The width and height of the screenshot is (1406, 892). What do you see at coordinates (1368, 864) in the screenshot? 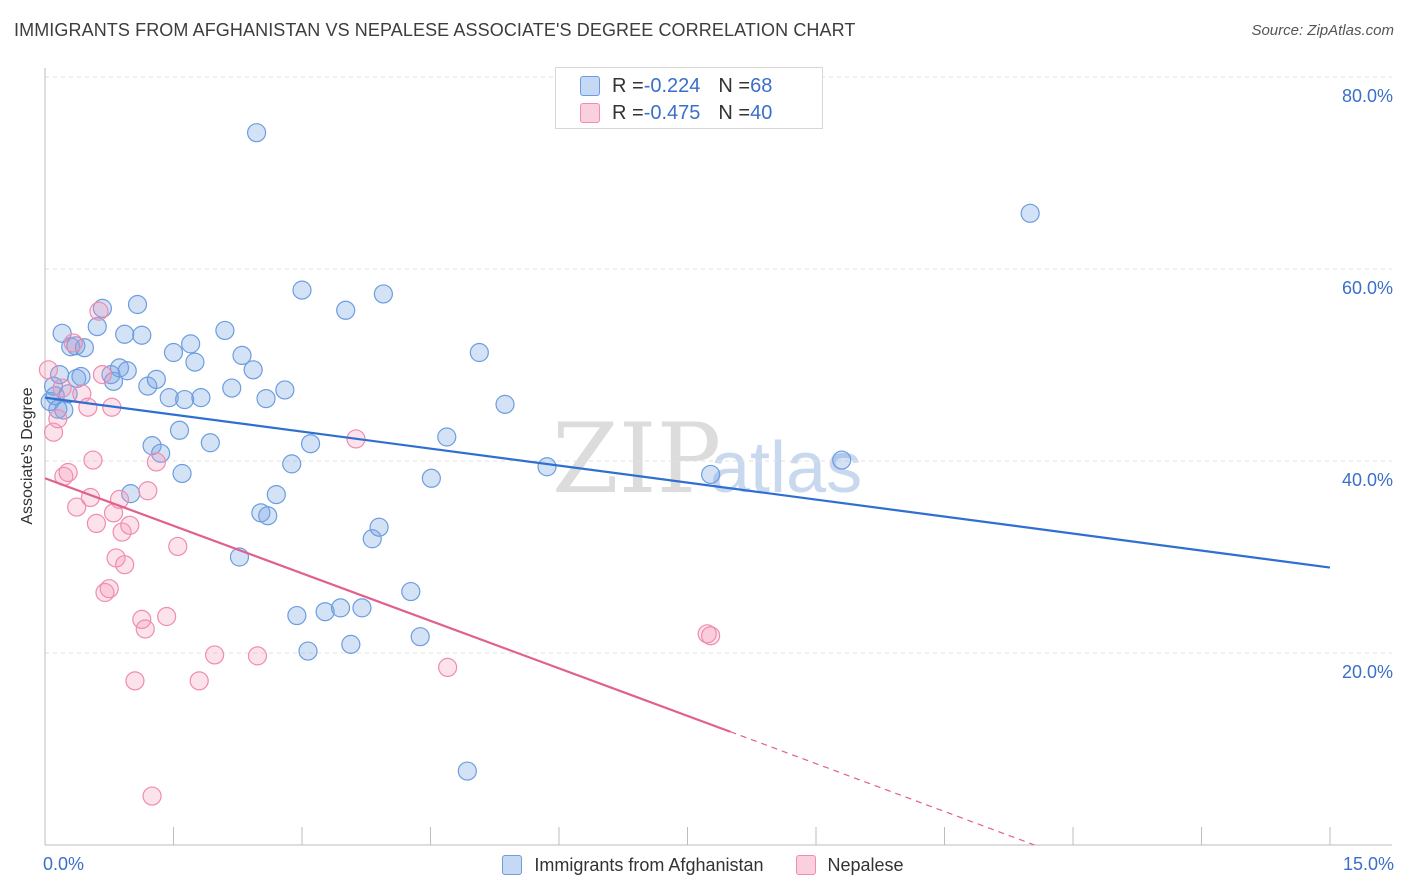
I see `x-tick-label-max: 15.0%` at bounding box center [1368, 864].